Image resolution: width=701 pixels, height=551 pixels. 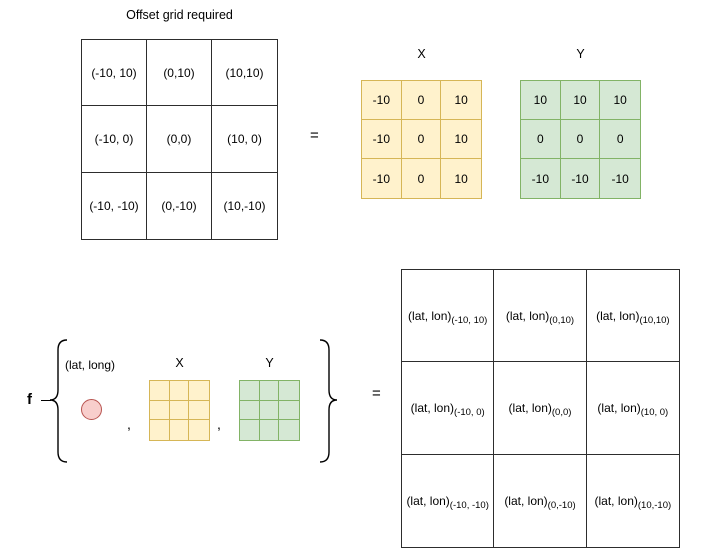 I want to click on offset-cell: (0,0), so click(x=179, y=139).